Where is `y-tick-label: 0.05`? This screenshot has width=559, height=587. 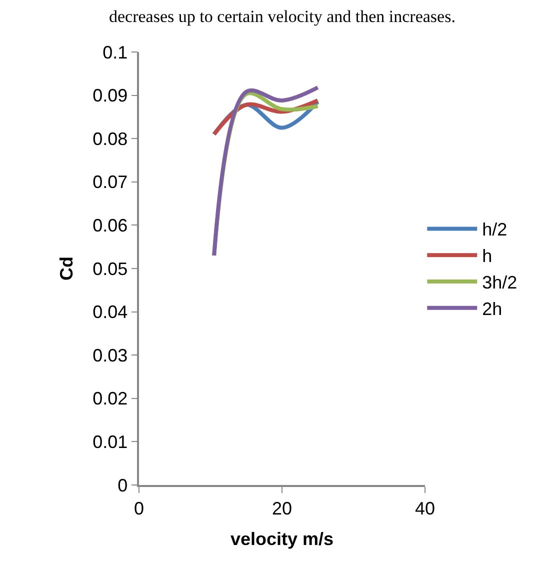
y-tick-label: 0.05 is located at coordinates (110, 268).